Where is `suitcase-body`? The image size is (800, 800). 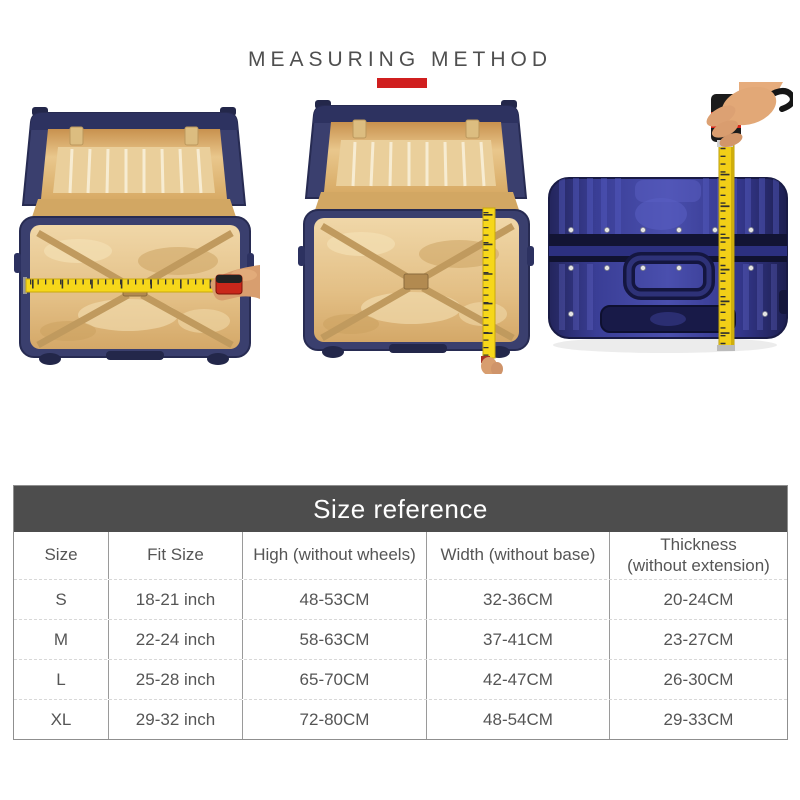 suitcase-body is located at coordinates (668, 258).